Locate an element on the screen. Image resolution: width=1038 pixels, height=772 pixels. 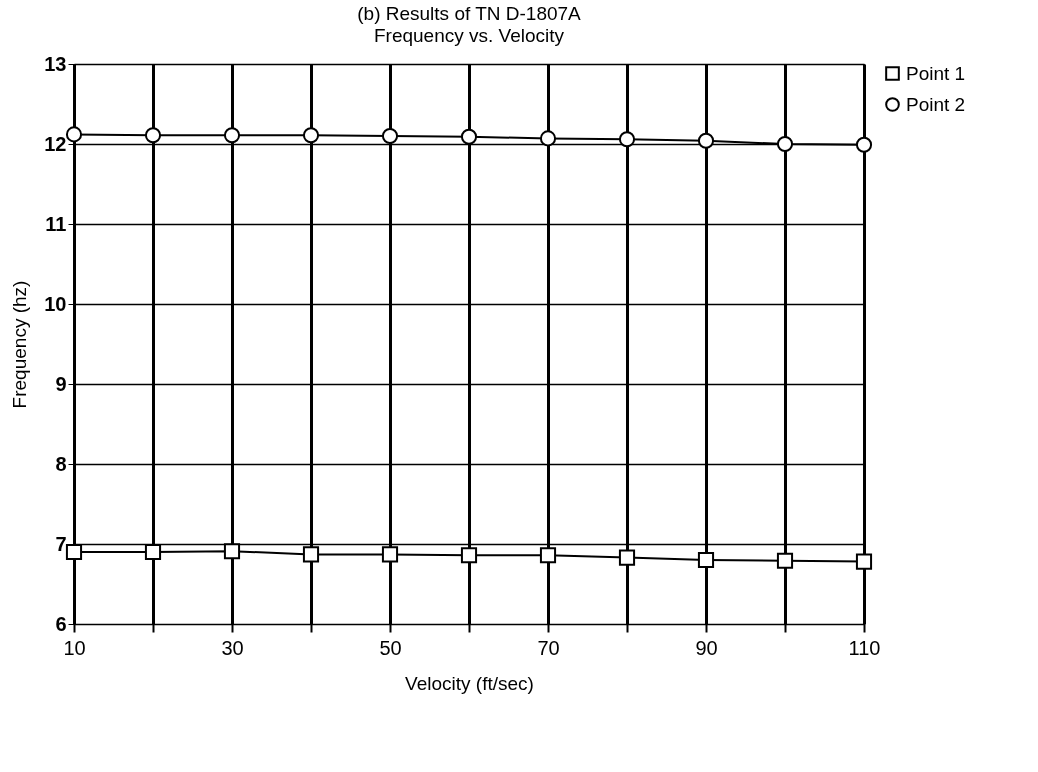
legend-label: Point 2 is located at coordinates (936, 104).